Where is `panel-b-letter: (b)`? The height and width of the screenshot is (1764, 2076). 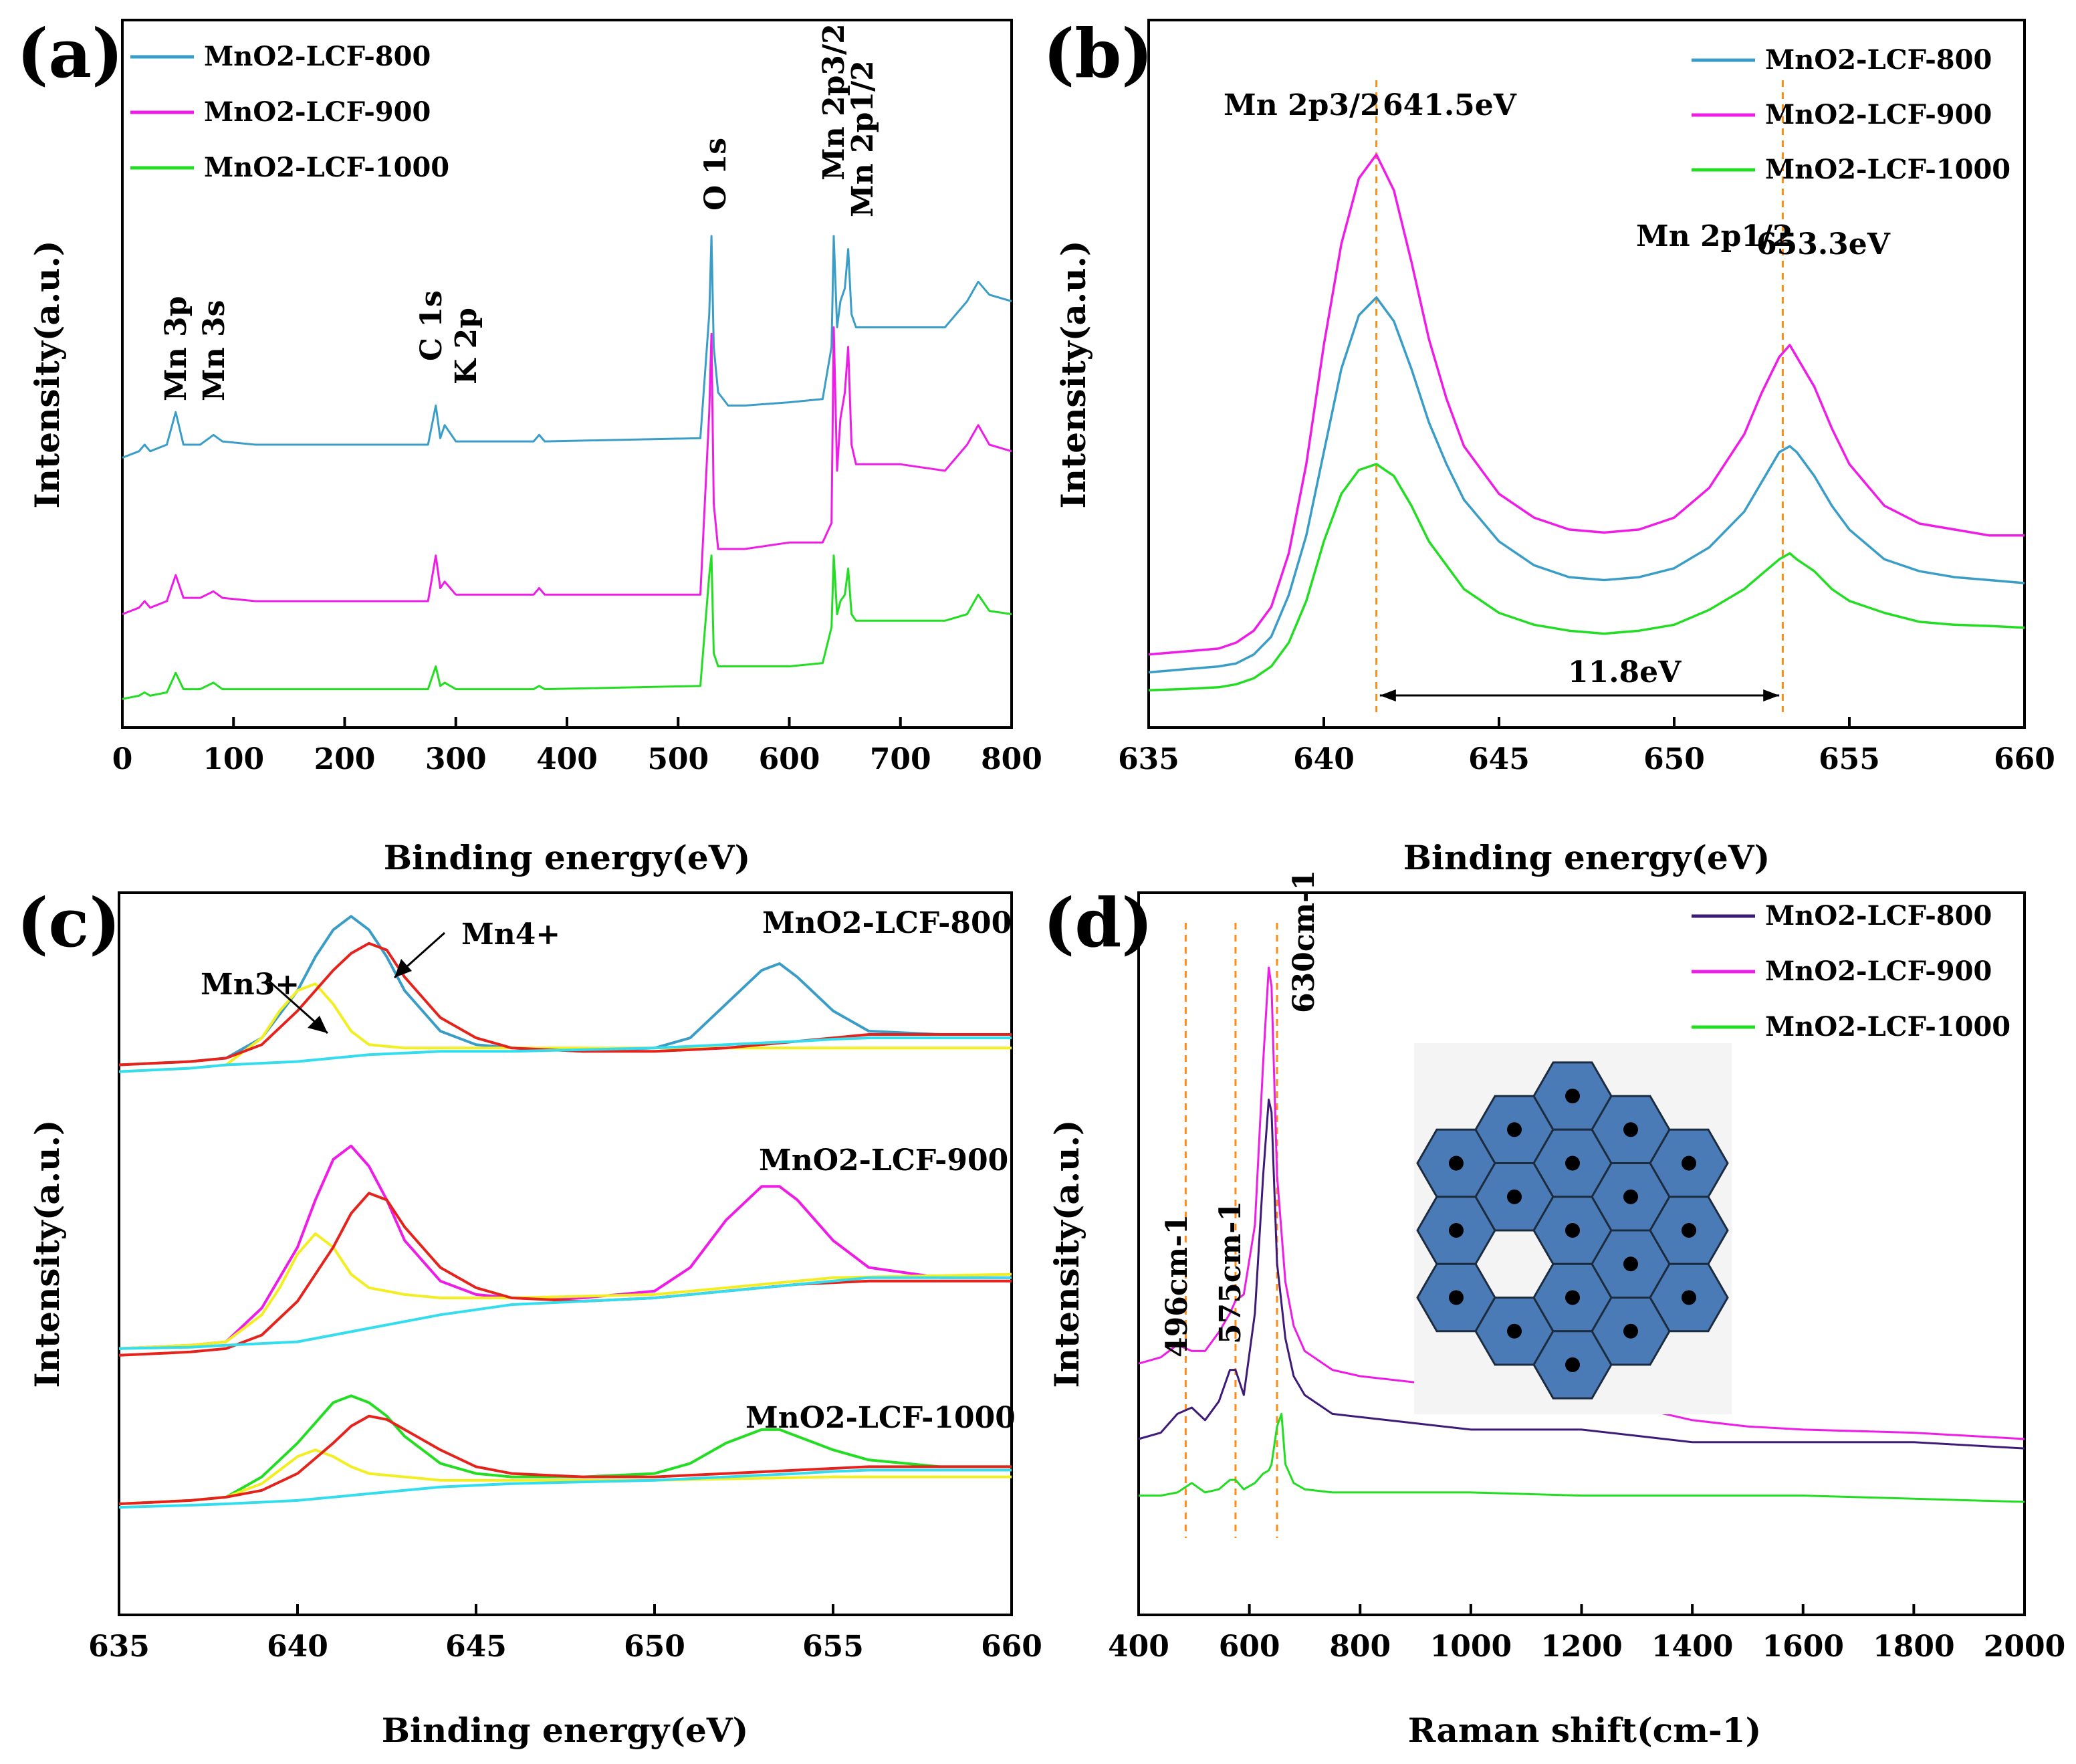
panel-b-letter: (b) is located at coordinates (1098, 53).